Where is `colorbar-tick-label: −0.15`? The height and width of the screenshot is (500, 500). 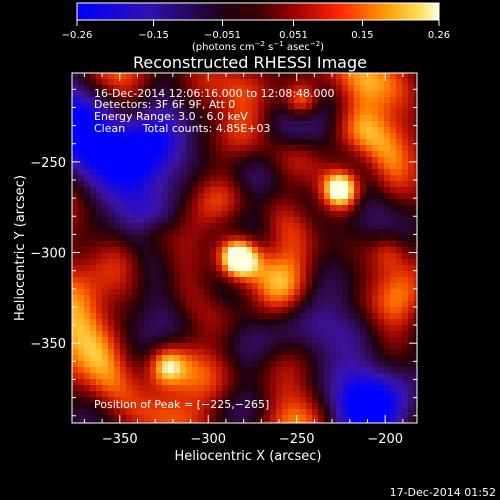
colorbar-tick-label: −0.15 is located at coordinates (153, 35).